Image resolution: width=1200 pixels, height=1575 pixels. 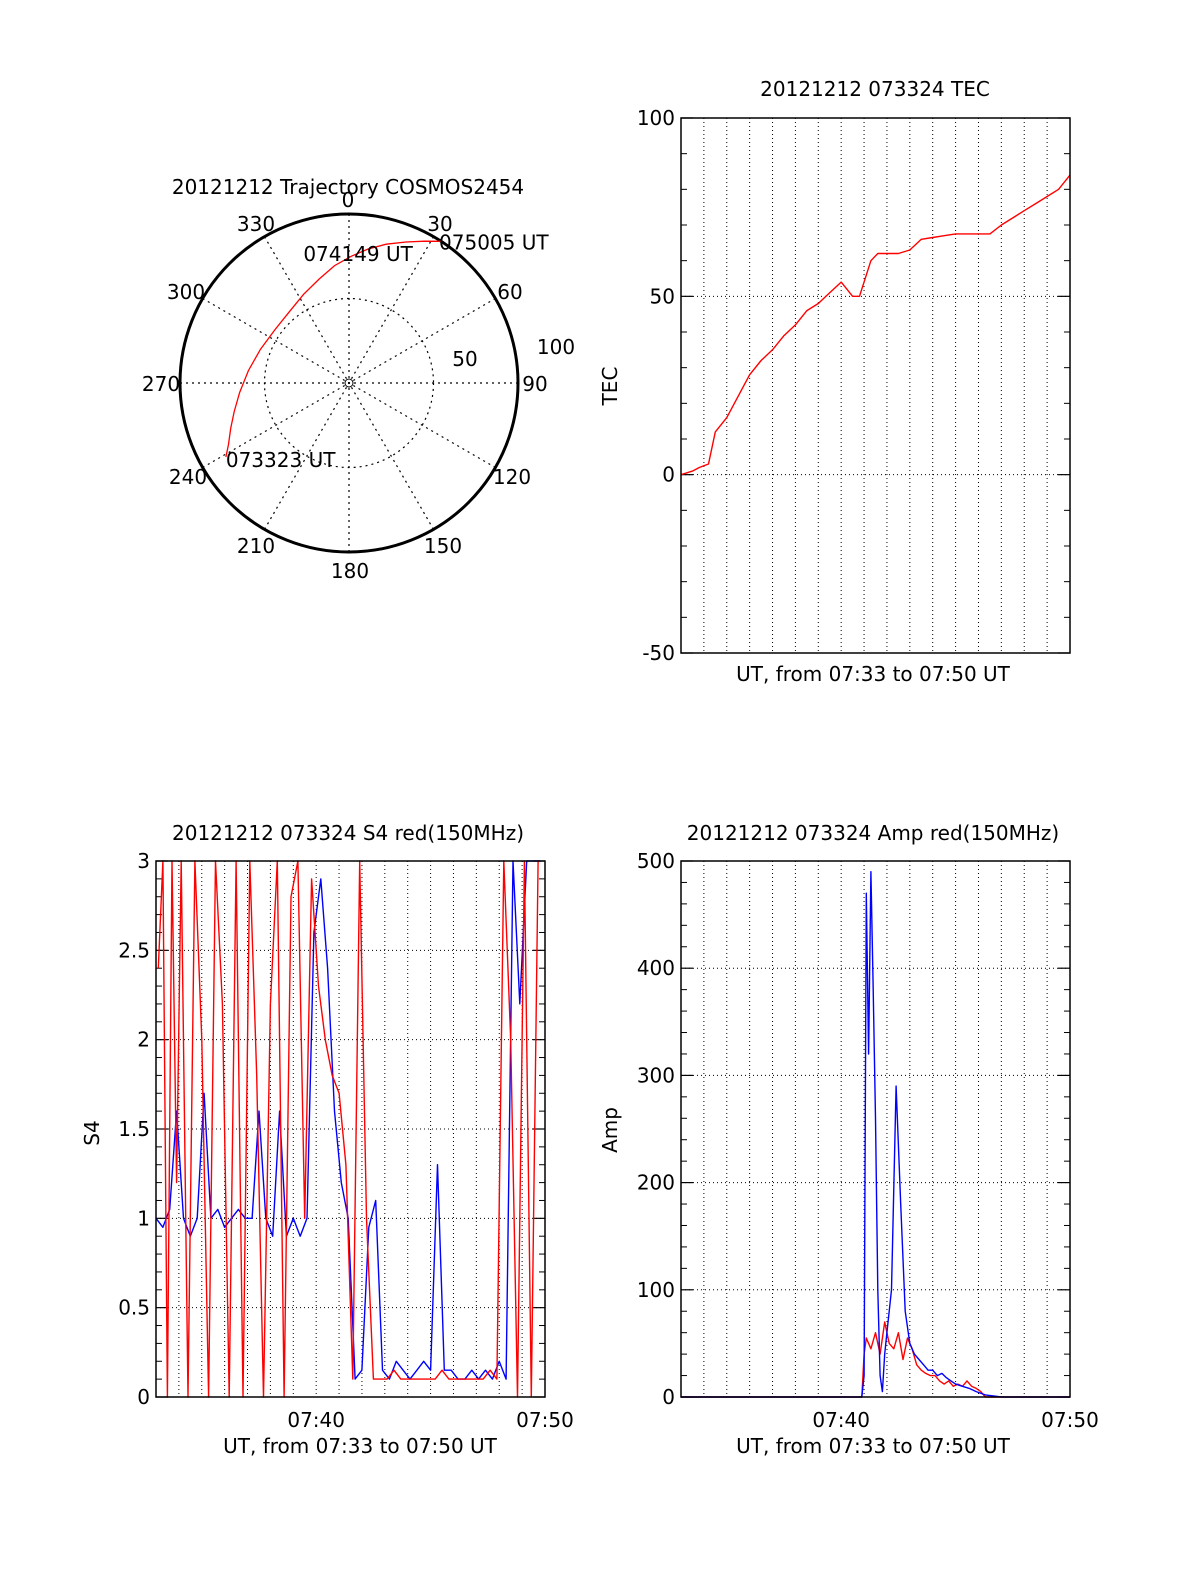 I want to click on s4-y-tick-label-4: 2, so click(x=143, y=1040).